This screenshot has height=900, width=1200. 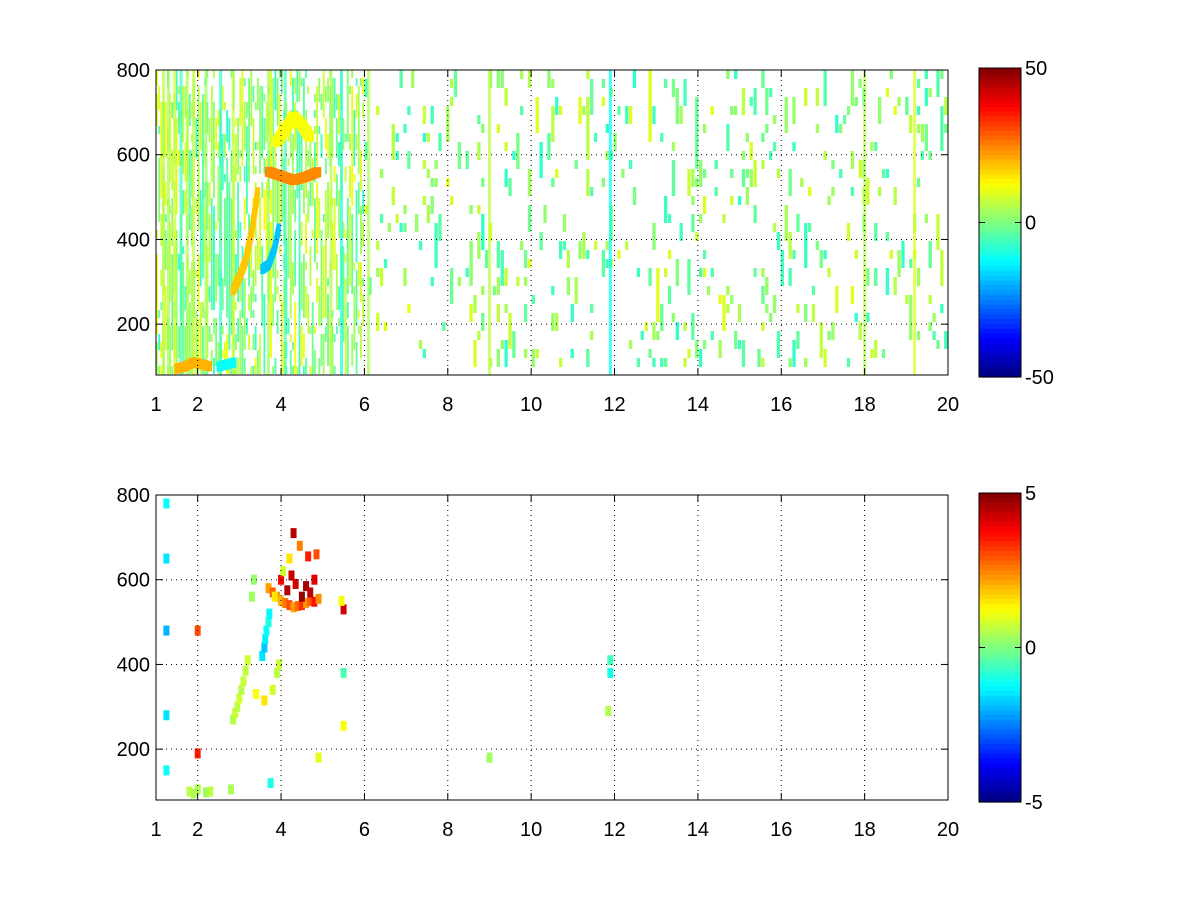 I want to click on top-x-tick-label: 10, so click(x=531, y=405).